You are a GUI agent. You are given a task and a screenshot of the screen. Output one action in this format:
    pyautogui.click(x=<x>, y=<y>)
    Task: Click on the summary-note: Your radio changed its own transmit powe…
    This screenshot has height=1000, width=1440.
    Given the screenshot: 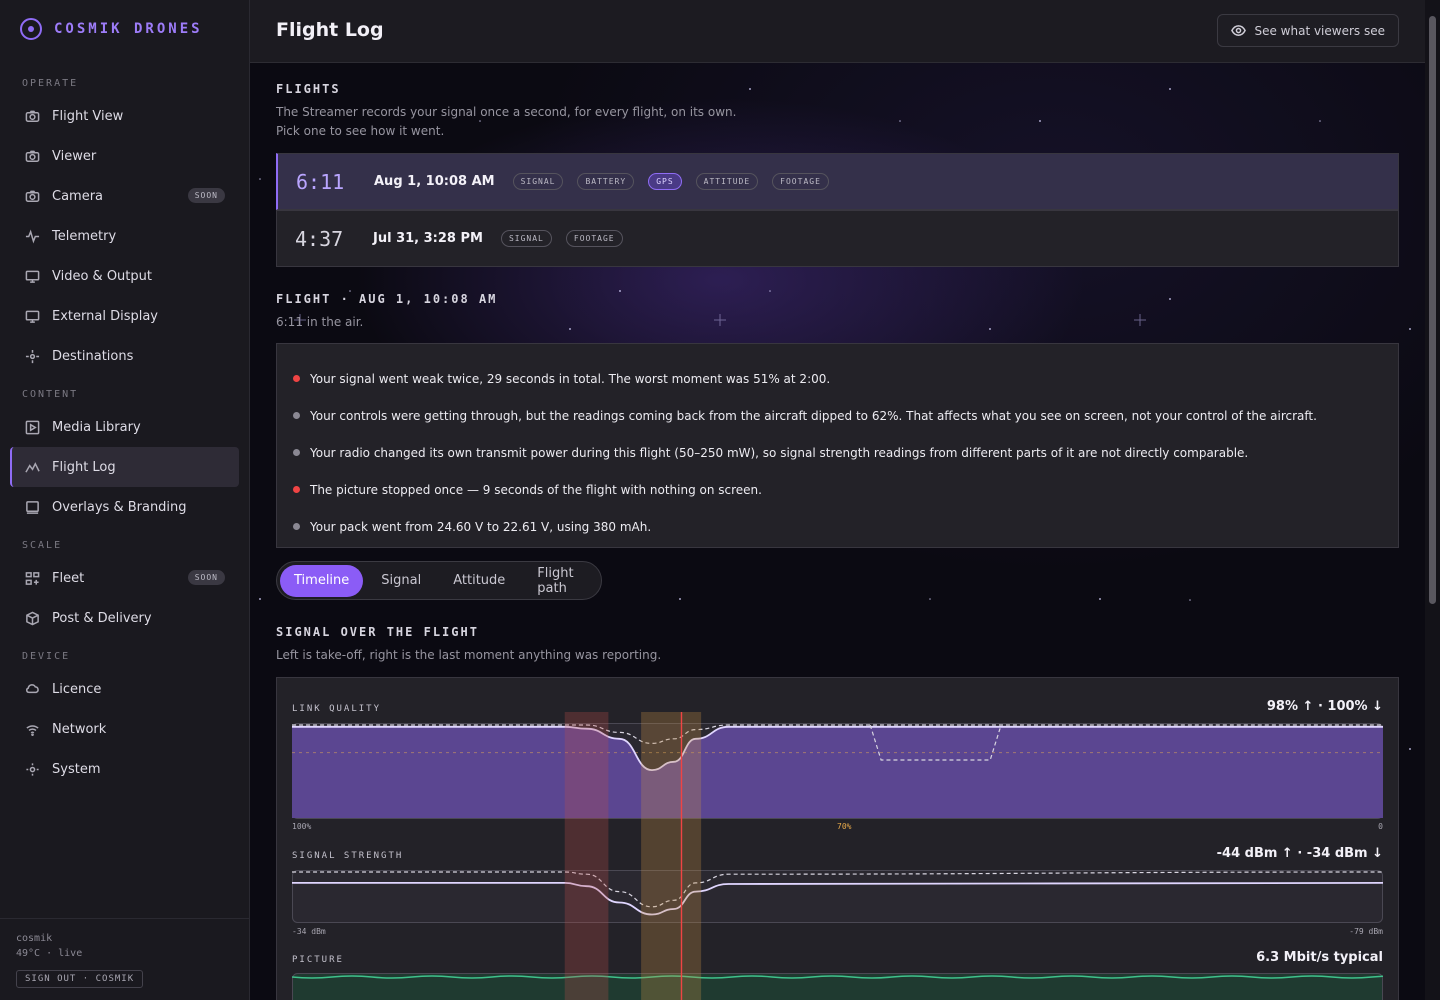 What is the action you would take?
    pyautogui.click(x=837, y=452)
    